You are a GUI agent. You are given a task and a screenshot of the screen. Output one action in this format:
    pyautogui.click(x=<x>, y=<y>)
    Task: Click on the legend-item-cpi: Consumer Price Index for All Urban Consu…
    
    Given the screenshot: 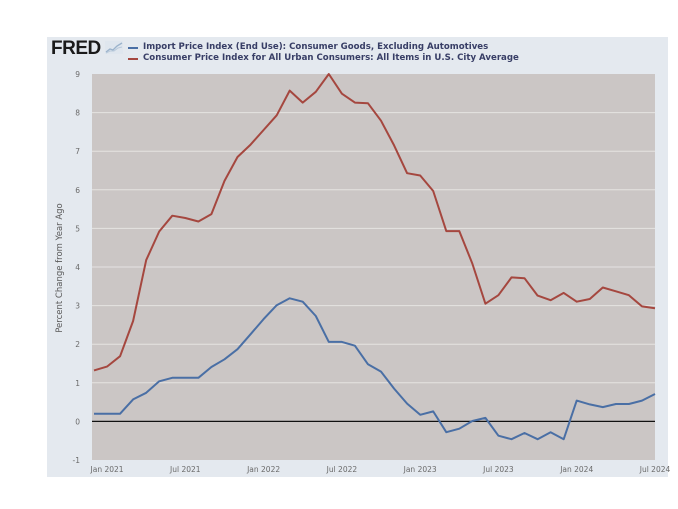 What is the action you would take?
    pyautogui.click(x=323, y=58)
    